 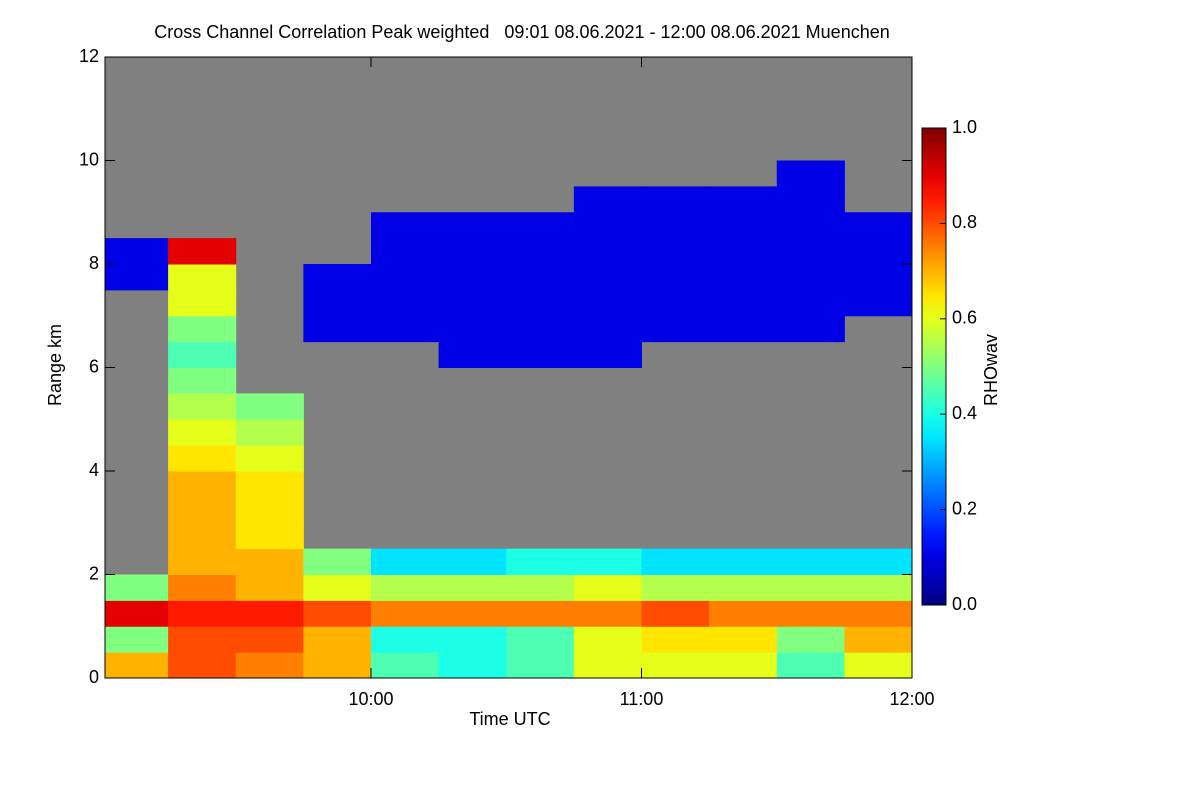 I want to click on x-tick-label: 10:00, so click(x=370, y=699).